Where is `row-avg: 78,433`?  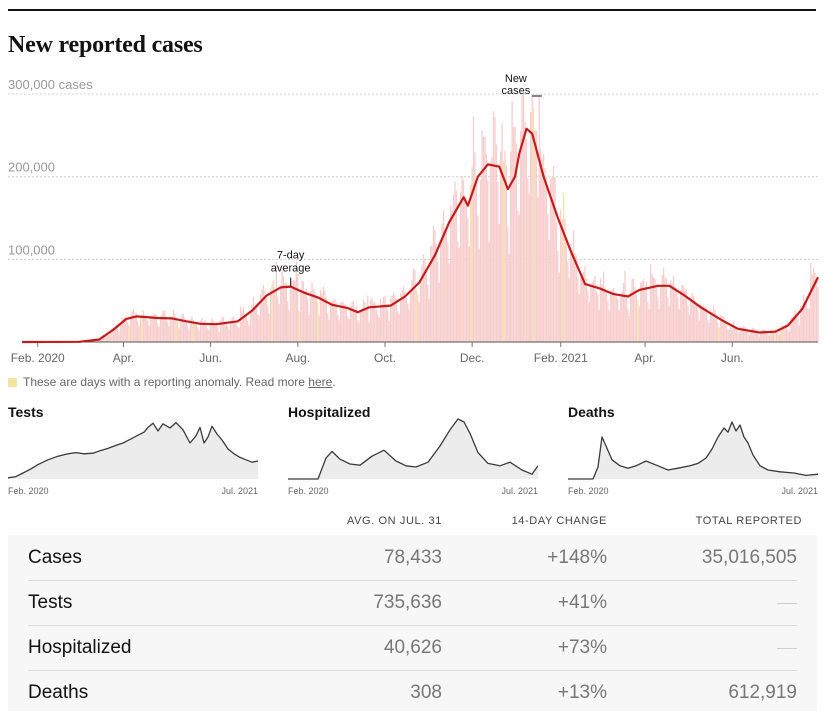
row-avg: 78,433 is located at coordinates (413, 558).